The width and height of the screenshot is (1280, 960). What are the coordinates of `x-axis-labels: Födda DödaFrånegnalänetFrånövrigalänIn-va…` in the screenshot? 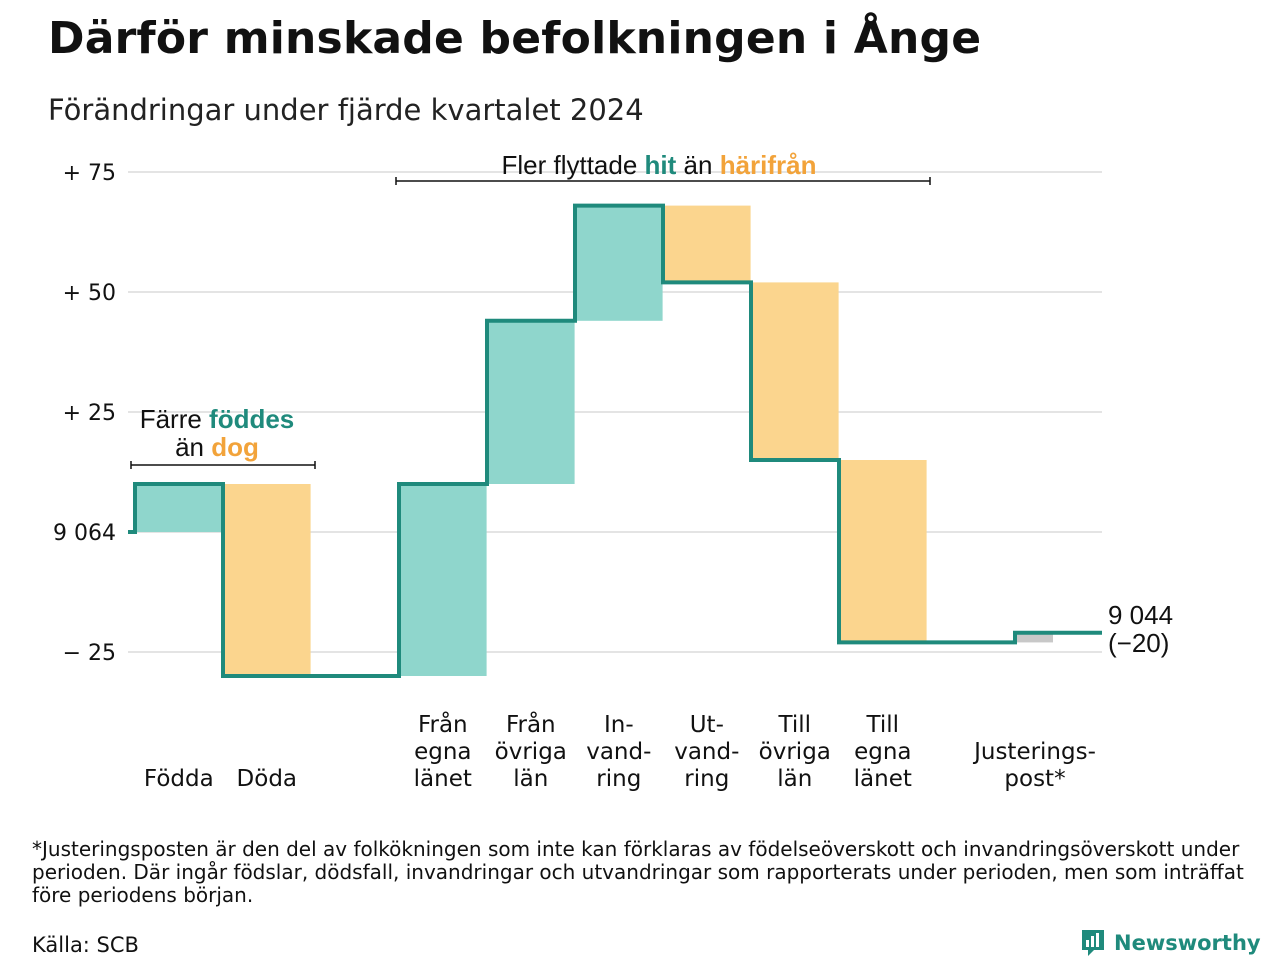 It's located at (620, 751).